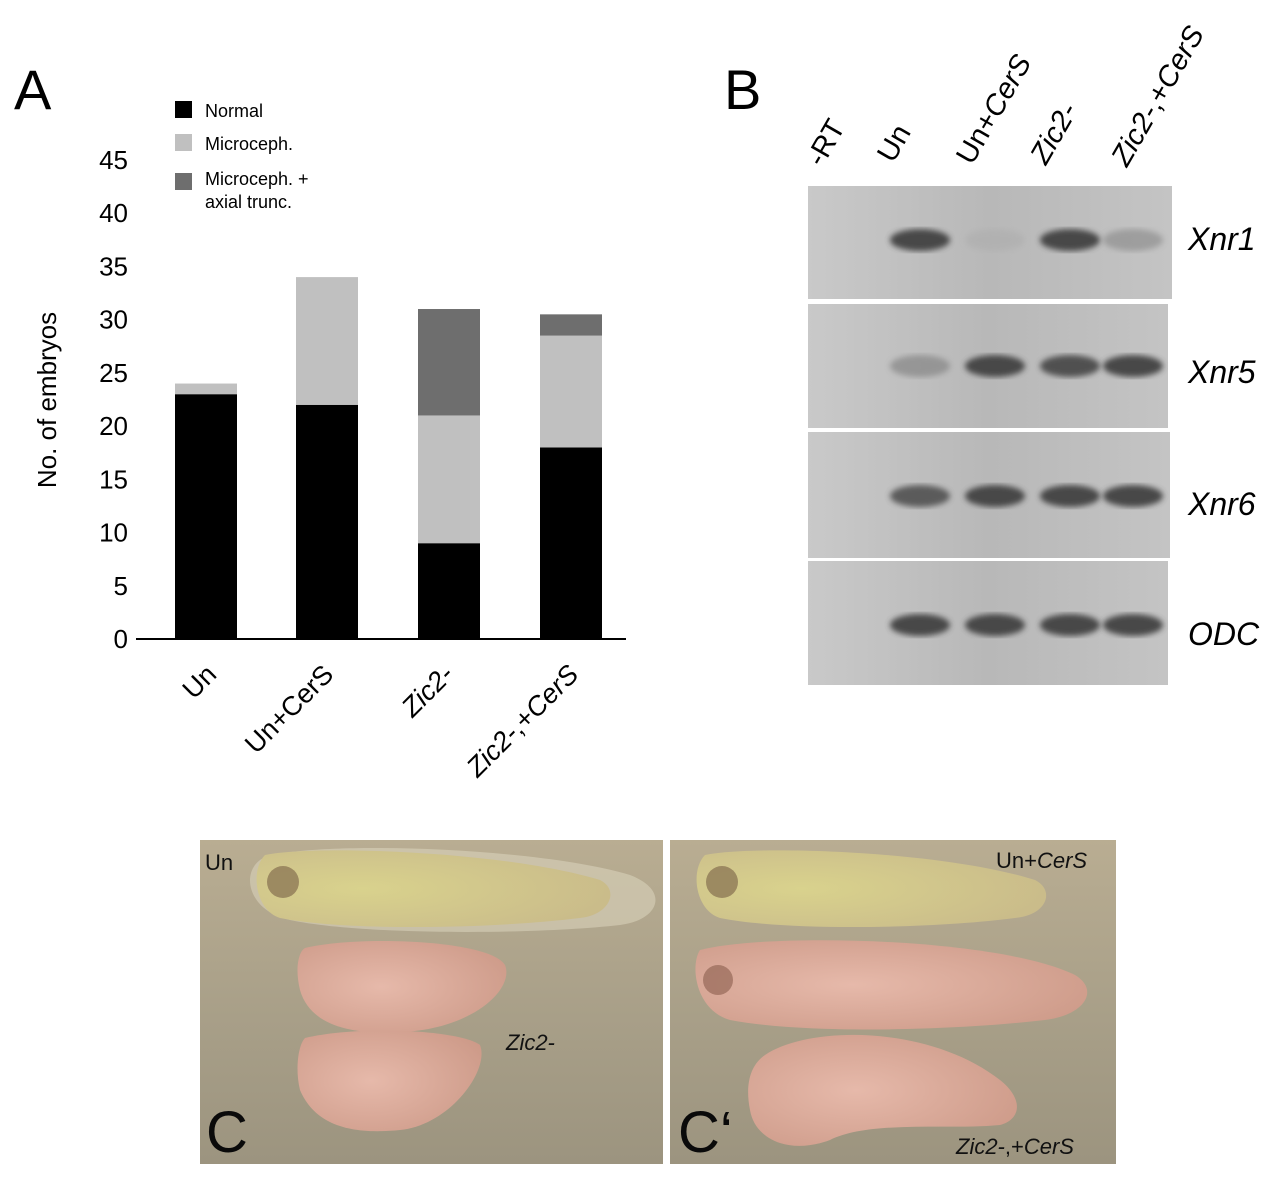 Image resolution: width=1280 pixels, height=1181 pixels. I want to click on panel-c-letter: C, so click(227, 1132).